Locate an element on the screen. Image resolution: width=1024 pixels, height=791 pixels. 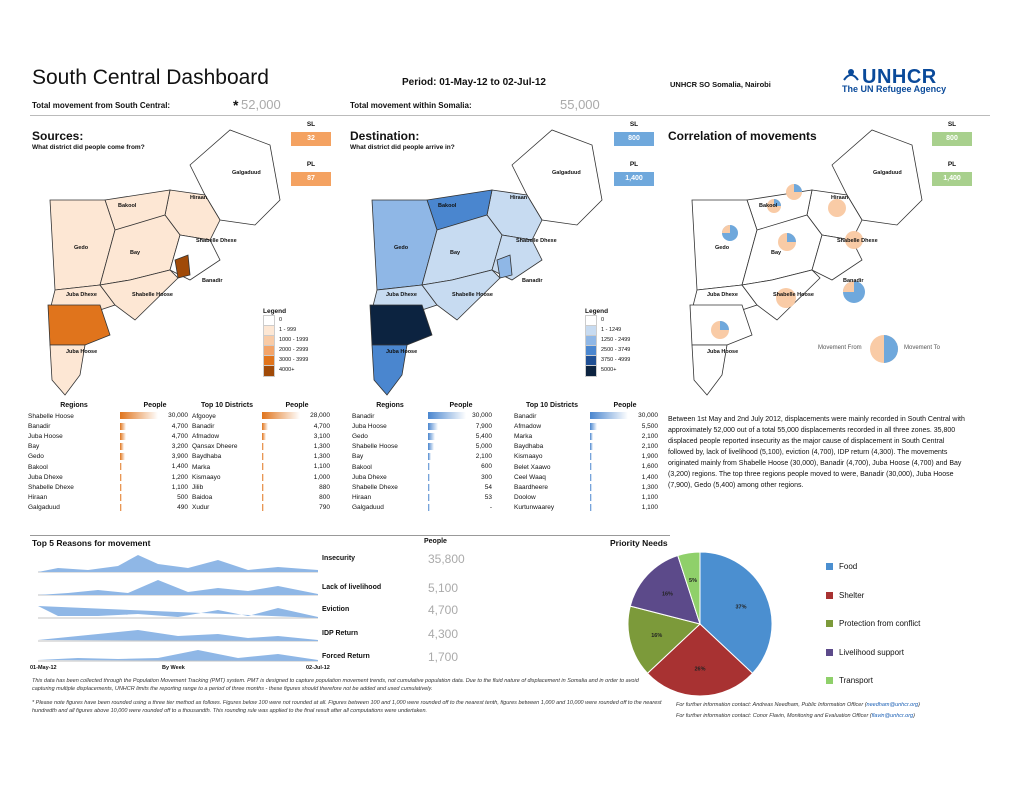
row-value: 1,900 is located at coordinates (649, 457).